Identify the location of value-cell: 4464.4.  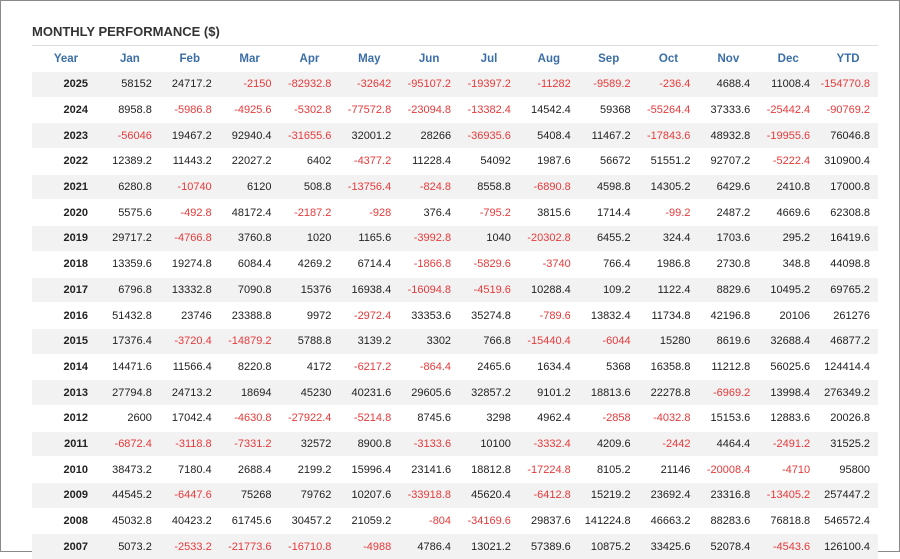
(728, 443).